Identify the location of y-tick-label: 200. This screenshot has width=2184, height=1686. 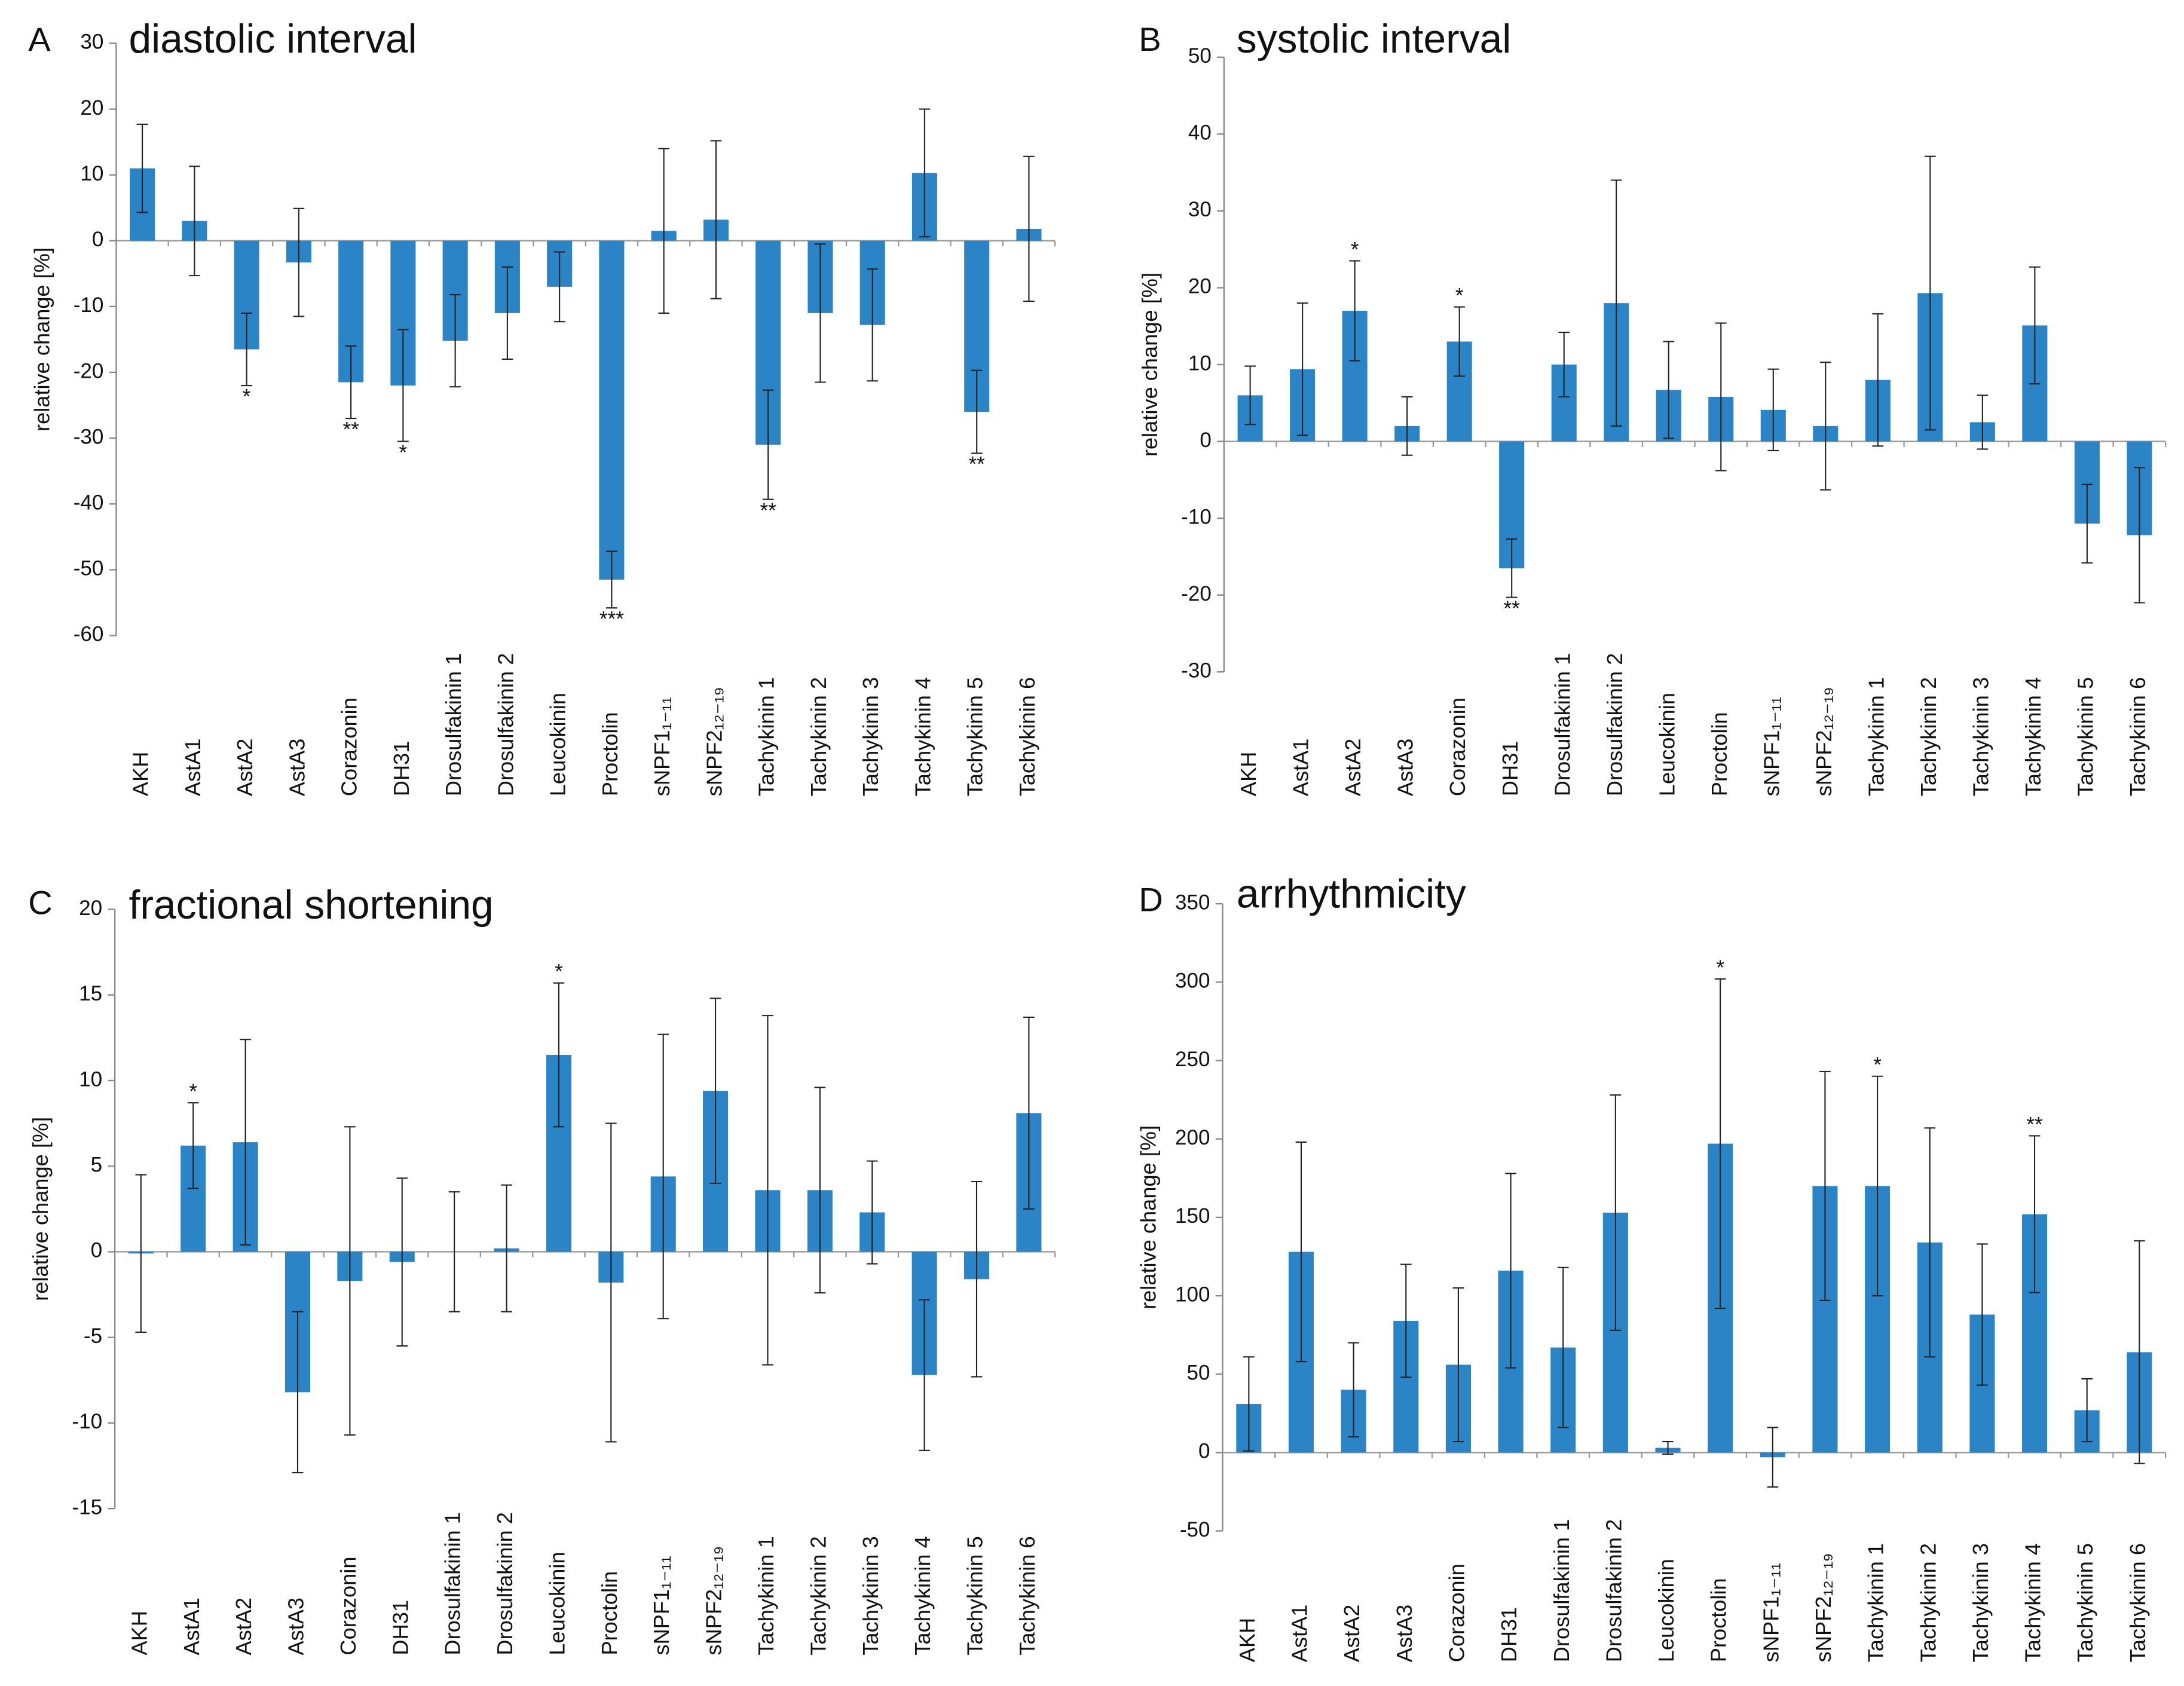
(1192, 1138).